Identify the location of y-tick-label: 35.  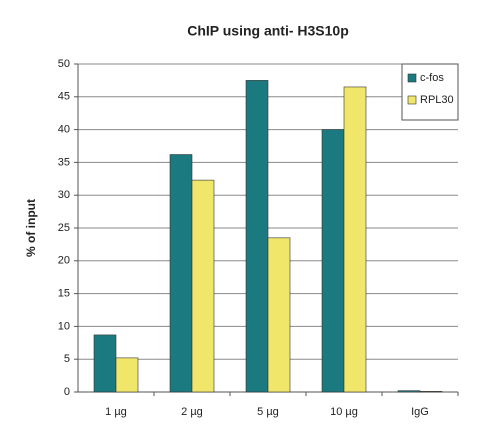
(64, 162).